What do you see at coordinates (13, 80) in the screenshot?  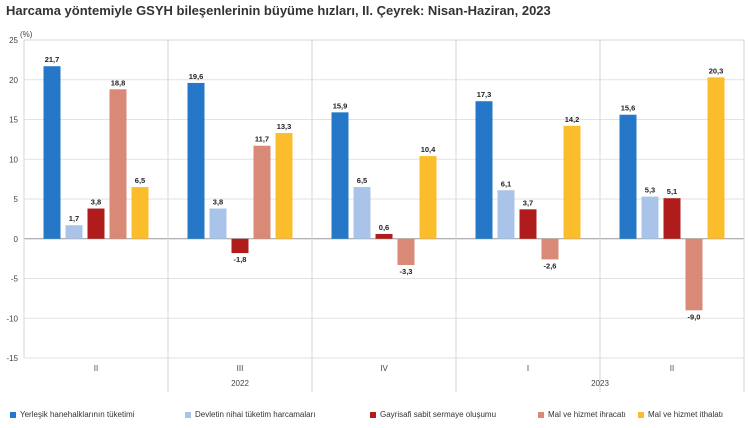 I see `y-tick-label: 20` at bounding box center [13, 80].